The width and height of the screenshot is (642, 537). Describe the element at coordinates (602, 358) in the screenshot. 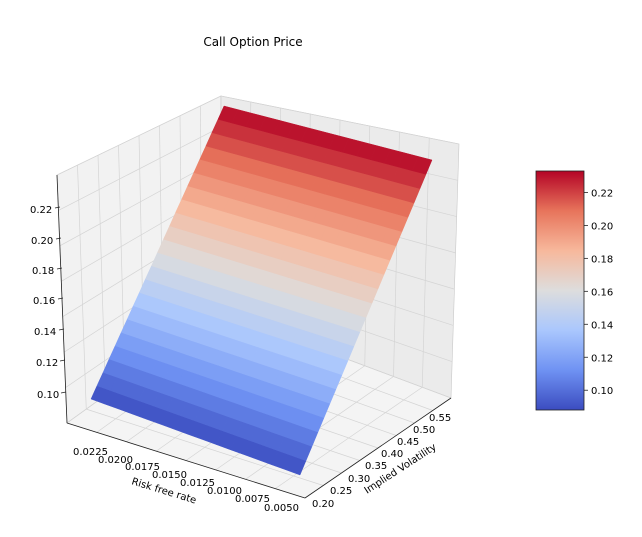

I see `colorbar-tick-label: 0.12` at that location.